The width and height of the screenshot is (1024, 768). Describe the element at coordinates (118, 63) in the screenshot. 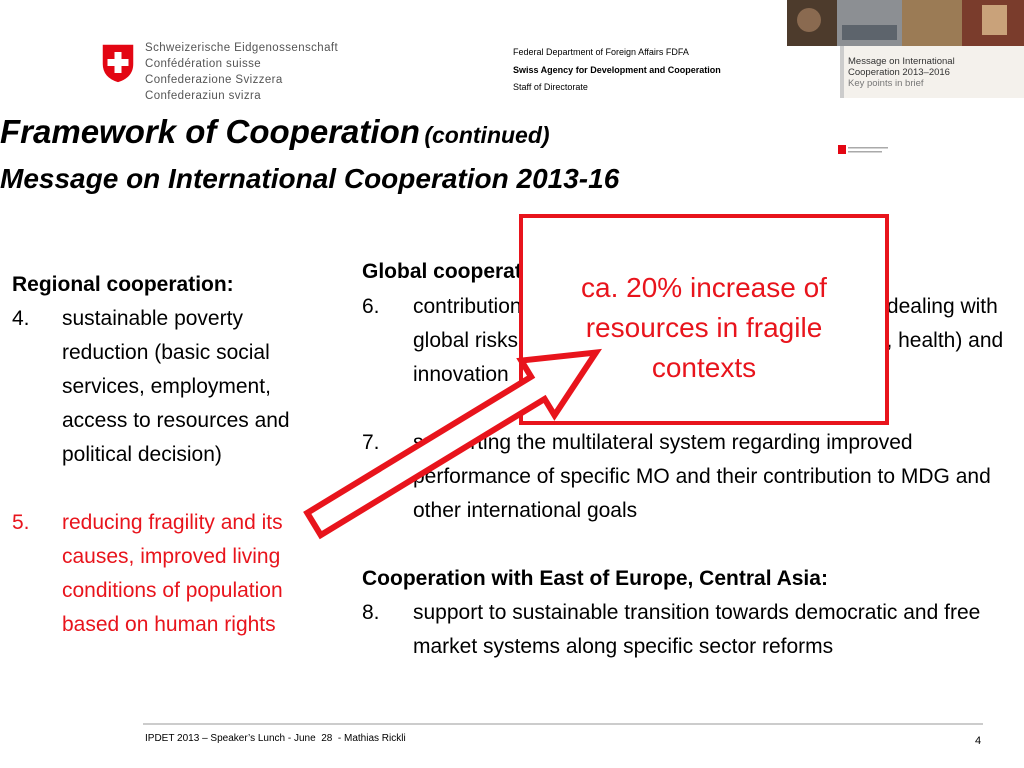

I see `swiss-shield` at that location.